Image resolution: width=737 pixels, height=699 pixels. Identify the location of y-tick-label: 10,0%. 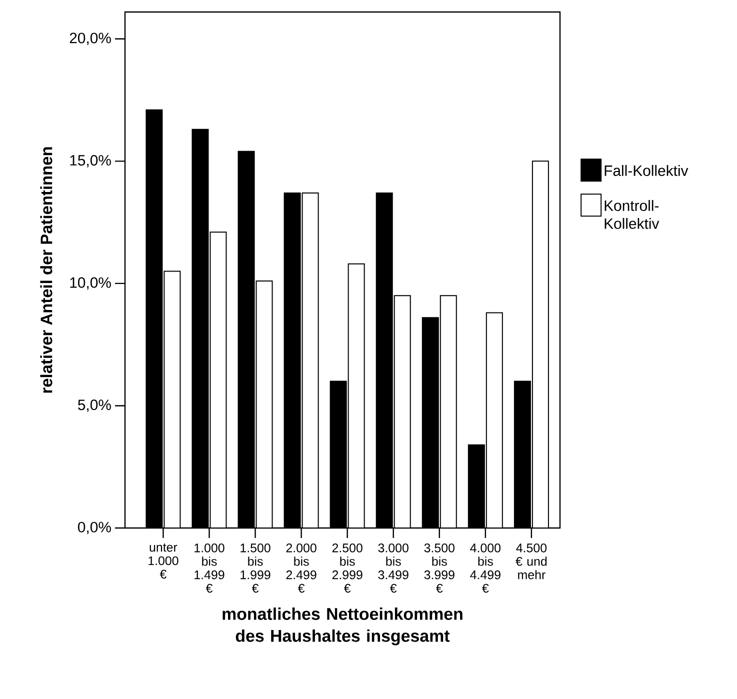
(90, 283).